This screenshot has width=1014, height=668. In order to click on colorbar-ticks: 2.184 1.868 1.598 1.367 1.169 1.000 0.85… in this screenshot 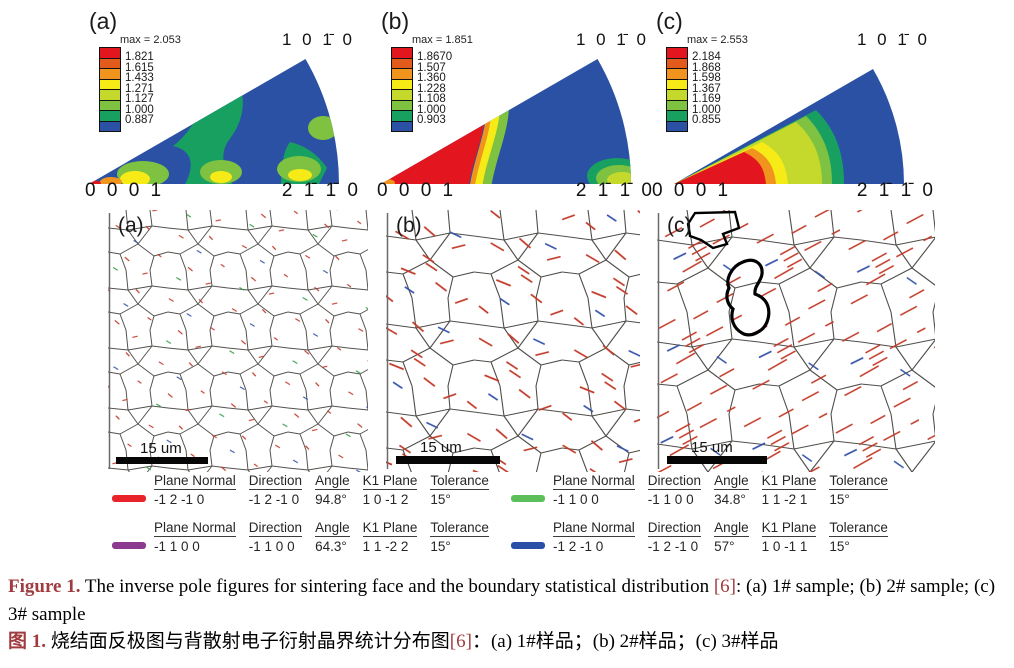, I will do `click(720, 90)`.